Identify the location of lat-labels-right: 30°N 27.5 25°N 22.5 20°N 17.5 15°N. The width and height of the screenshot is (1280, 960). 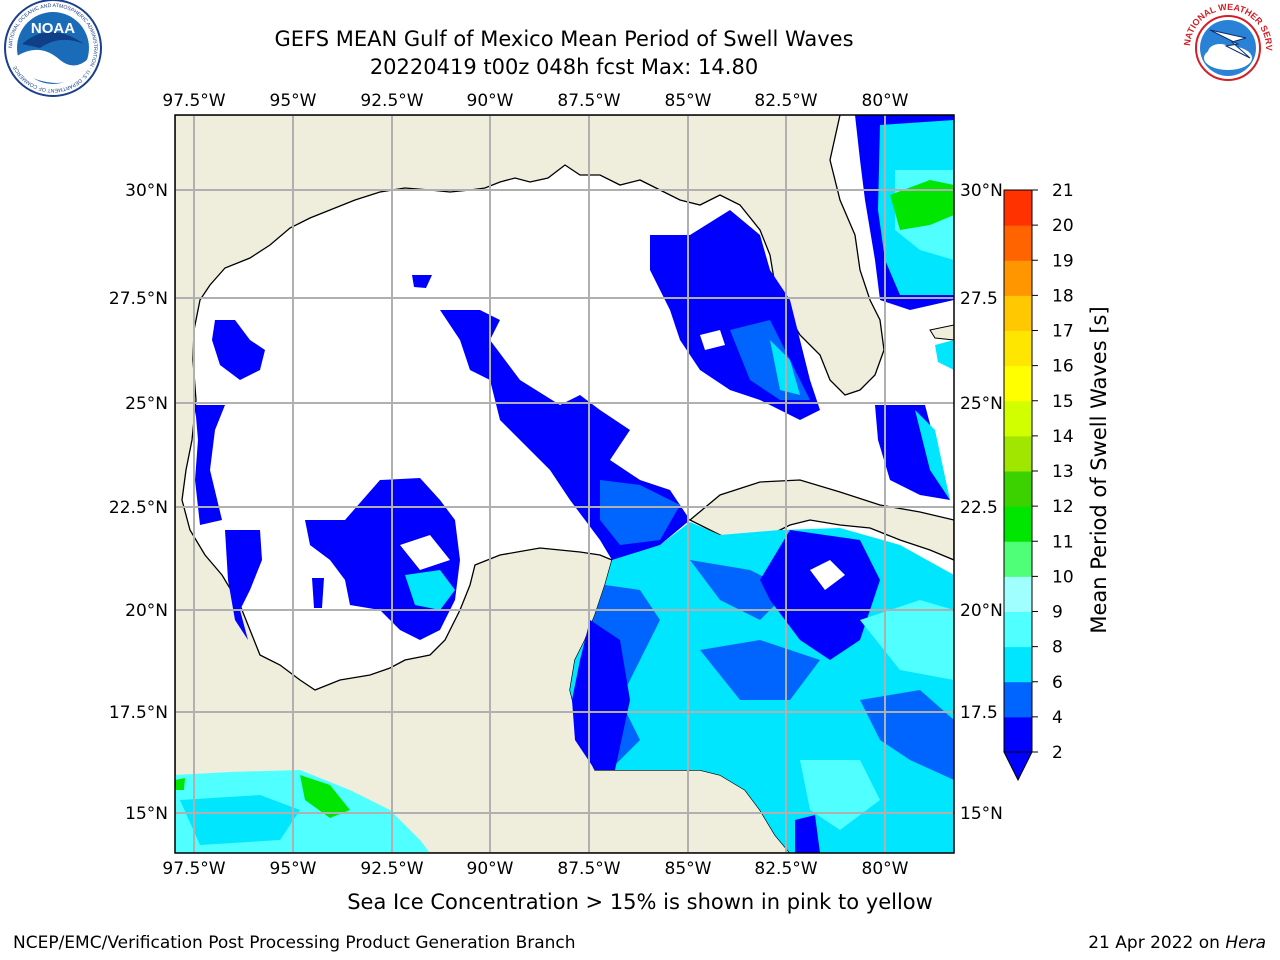
(981, 502).